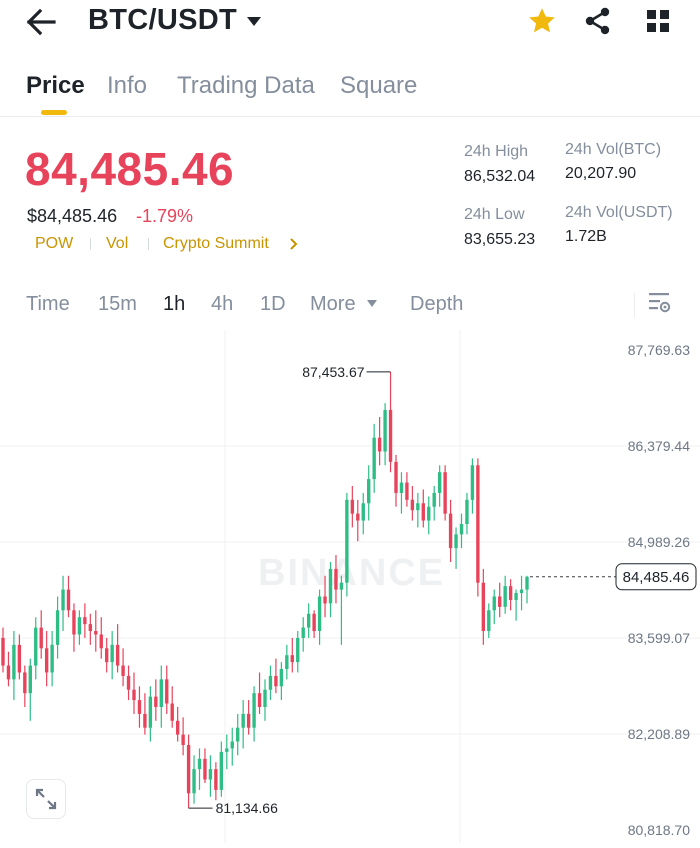 Image resolution: width=700 pixels, height=848 pixels. Describe the element at coordinates (597, 21) in the screenshot. I see `share-icon` at that location.